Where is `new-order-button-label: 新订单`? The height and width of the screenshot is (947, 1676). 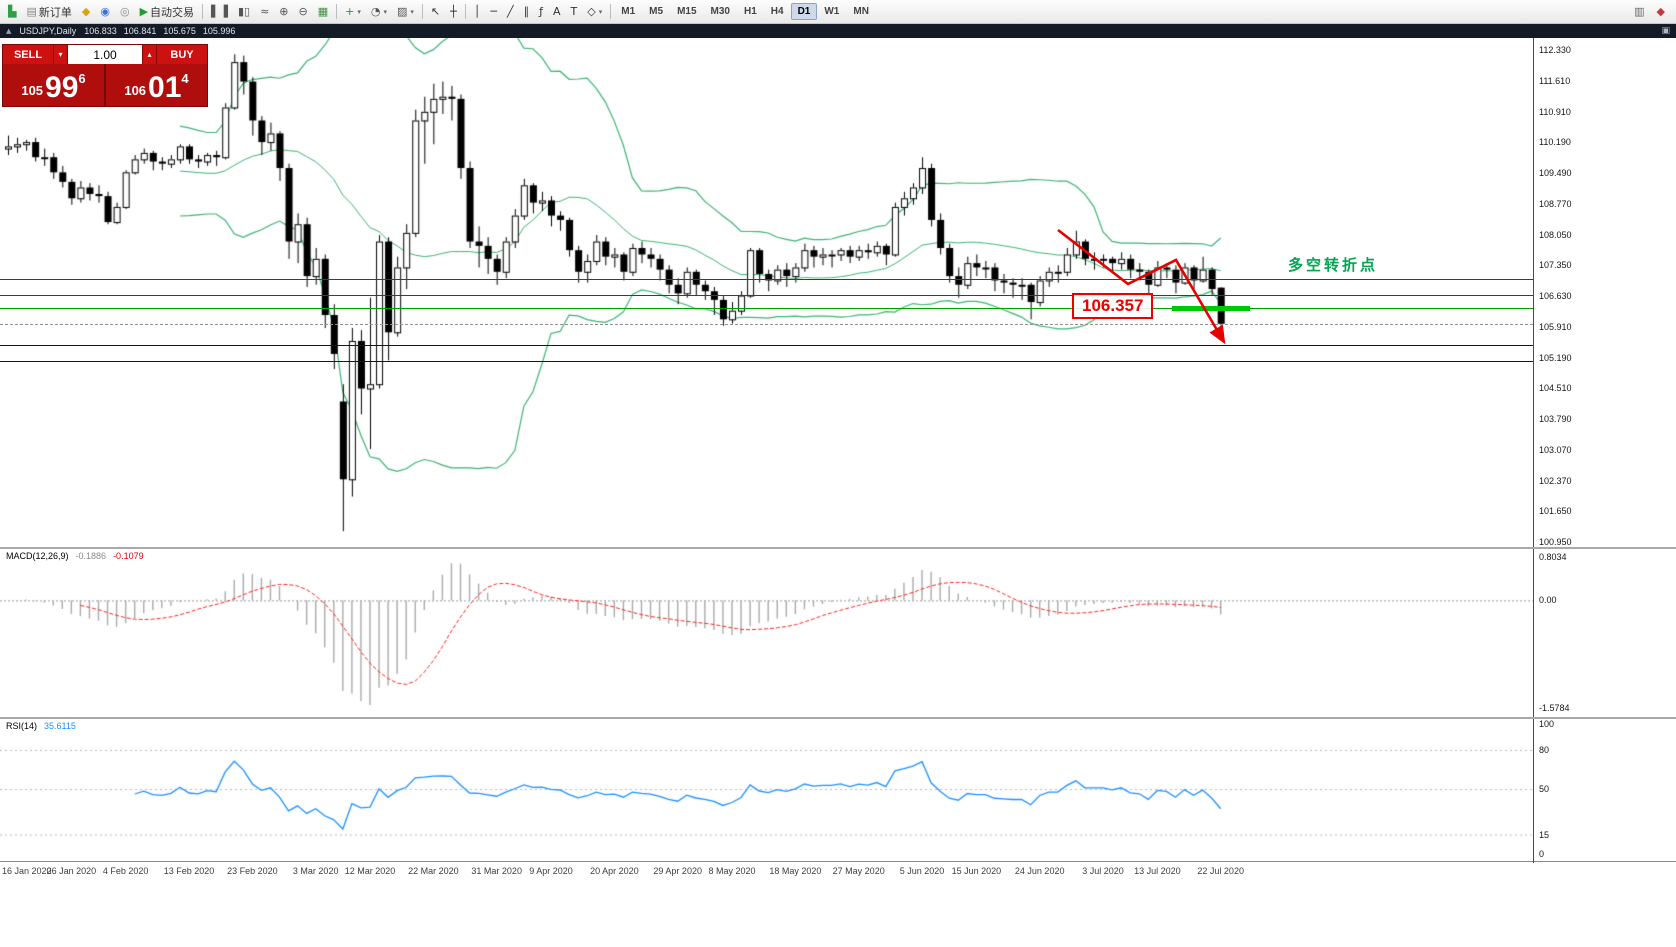
new-order-button-label: 新订单 is located at coordinates (55, 12).